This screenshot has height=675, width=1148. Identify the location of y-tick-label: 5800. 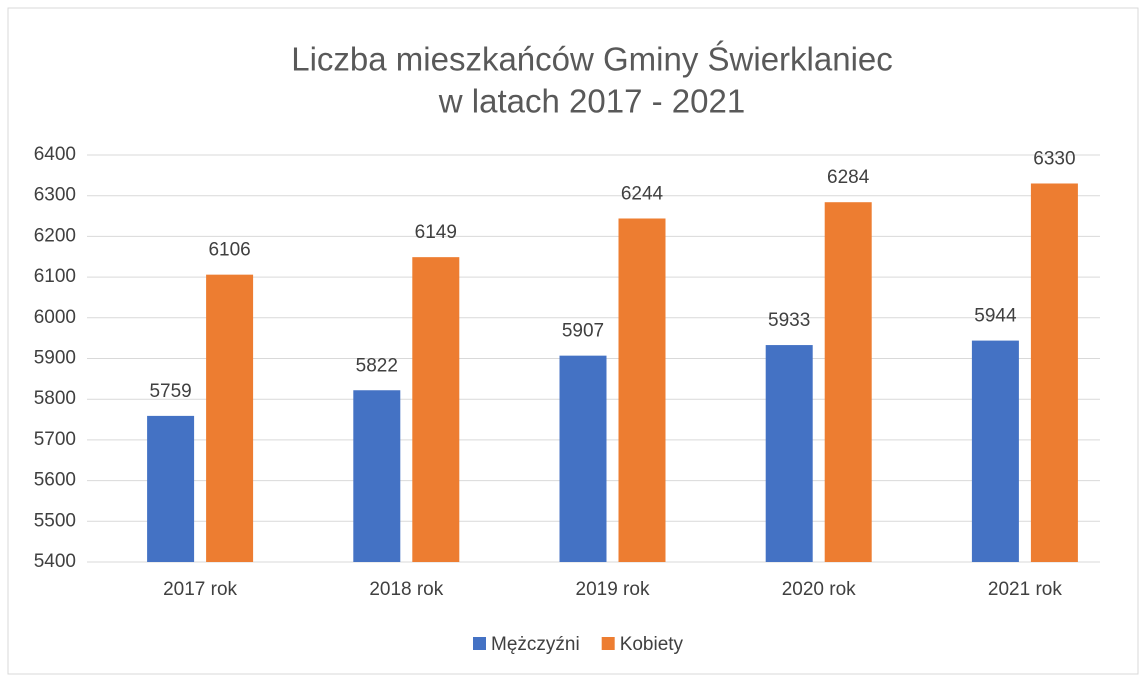
(55, 398).